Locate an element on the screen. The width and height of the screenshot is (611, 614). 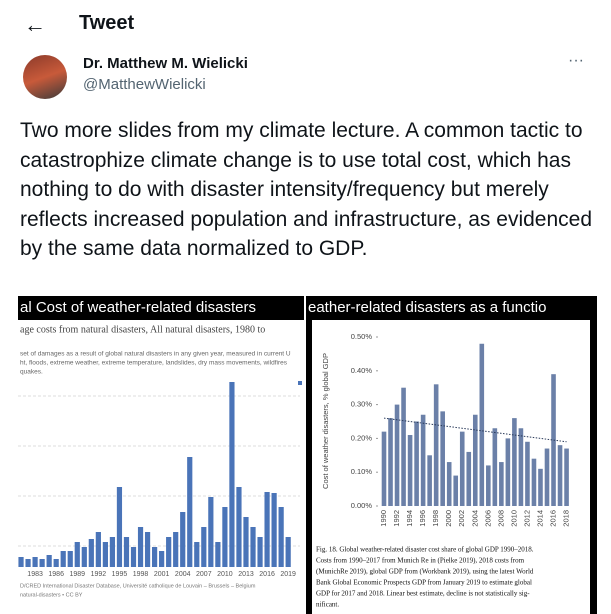
avatar is located at coordinates (45, 77).